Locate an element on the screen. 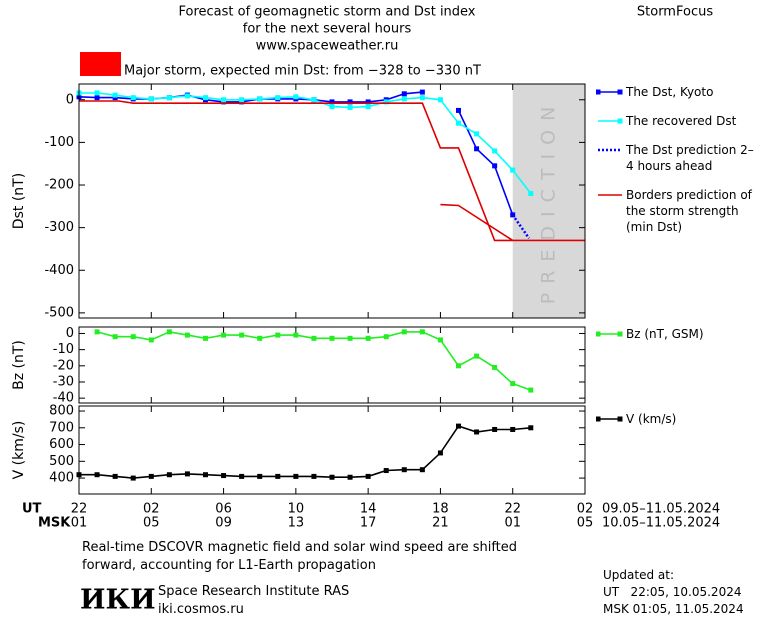 The height and width of the screenshot is (620, 760). x-tick-label-msk: 13 is located at coordinates (296, 523).